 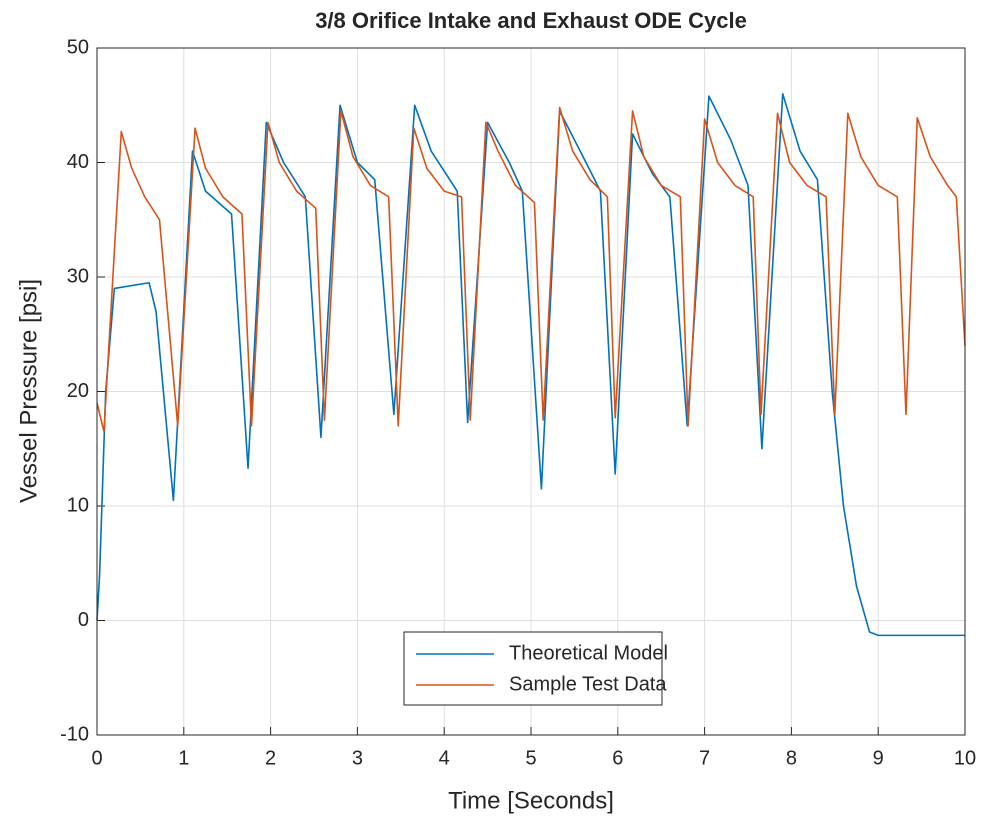 I want to click on y-tick-label: 0, so click(x=83, y=620).